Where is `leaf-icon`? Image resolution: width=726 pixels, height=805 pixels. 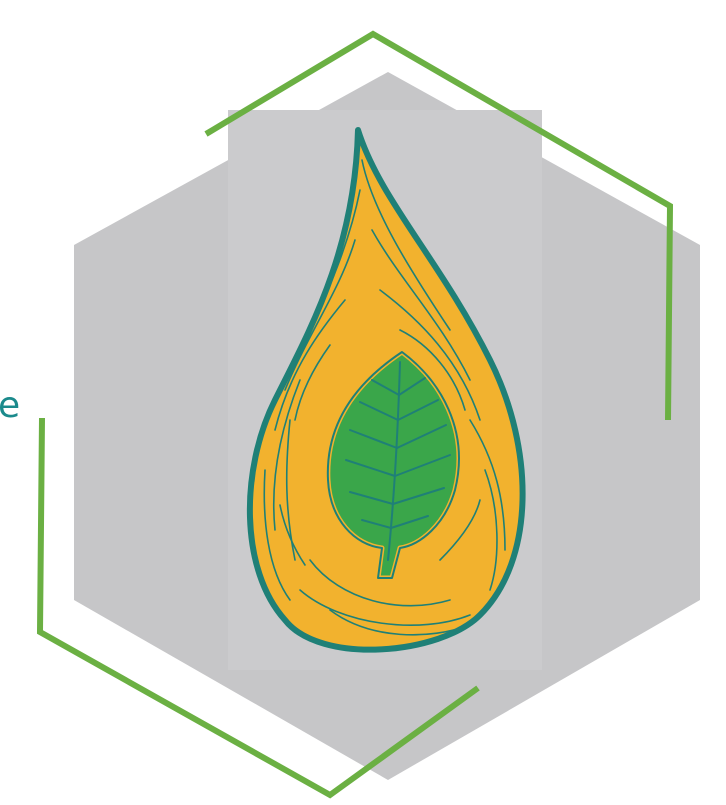 leaf-icon is located at coordinates (393, 465).